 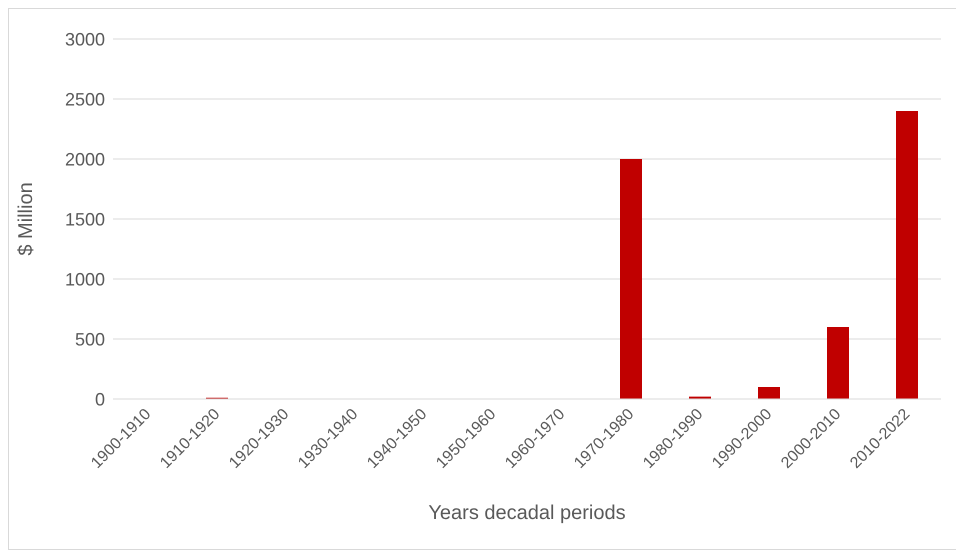 What do you see at coordinates (84, 219) in the screenshot?
I see `y-tick-label: 1500` at bounding box center [84, 219].